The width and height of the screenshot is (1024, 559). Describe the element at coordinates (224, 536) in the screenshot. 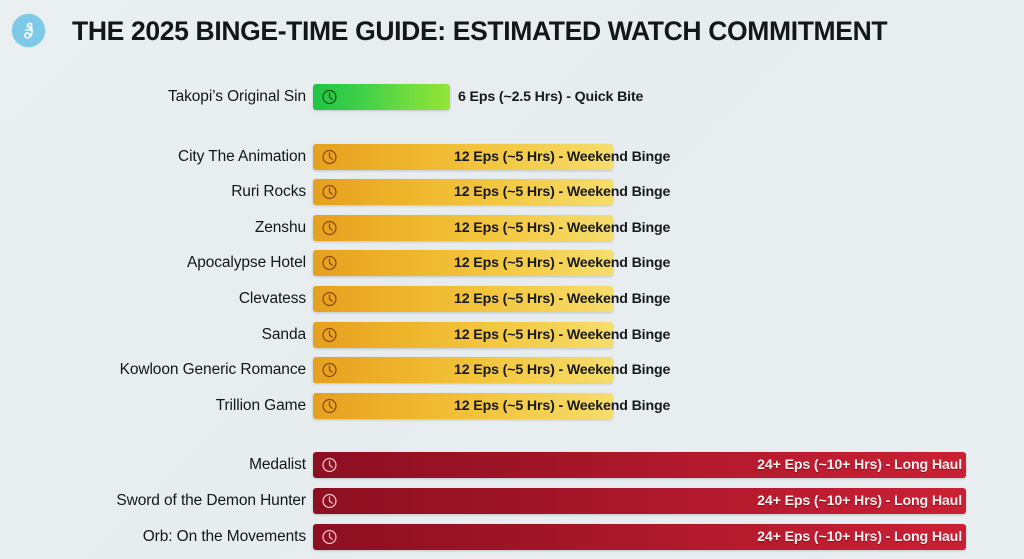

I see `bar-row-label: Orb: On the Movements` at that location.